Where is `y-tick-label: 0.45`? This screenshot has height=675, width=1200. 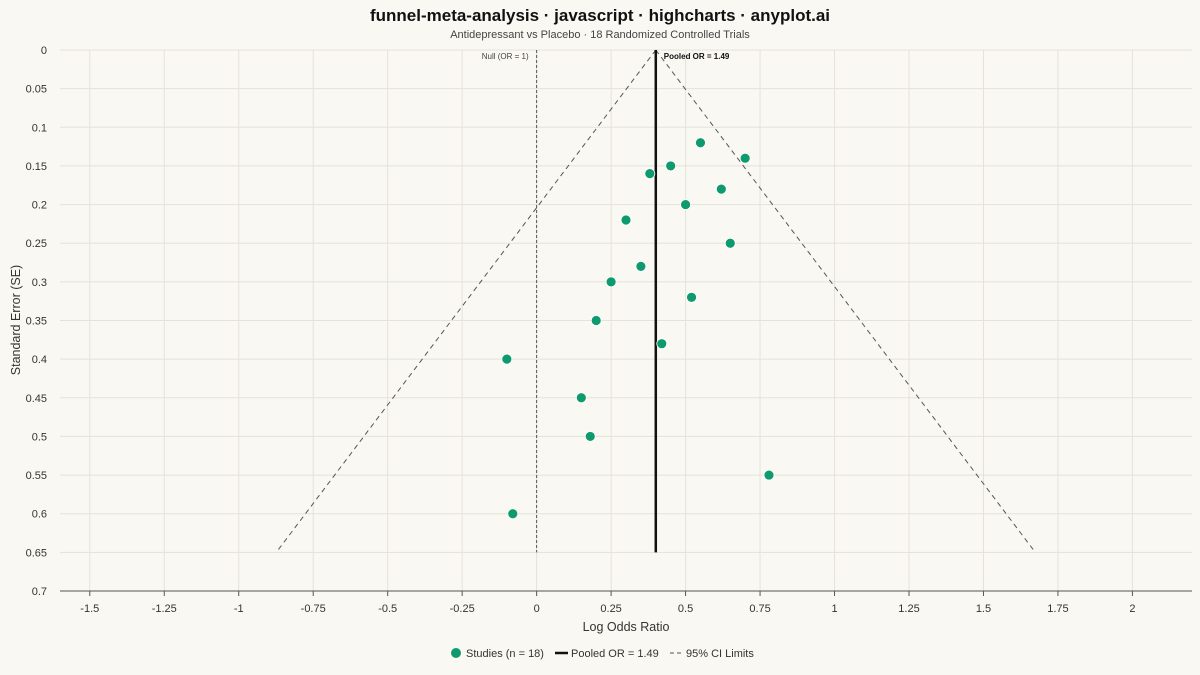 y-tick-label: 0.45 is located at coordinates (36, 399).